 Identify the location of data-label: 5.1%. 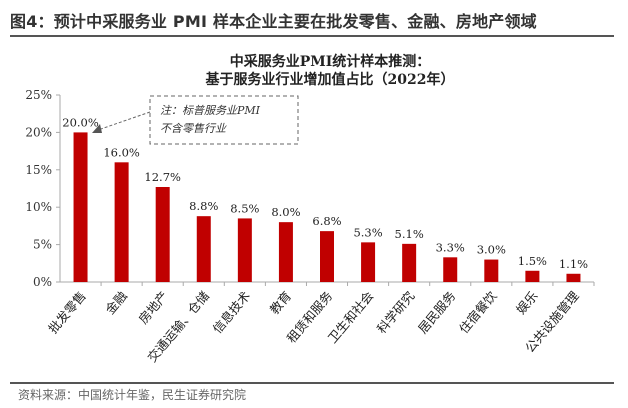
(409, 234).